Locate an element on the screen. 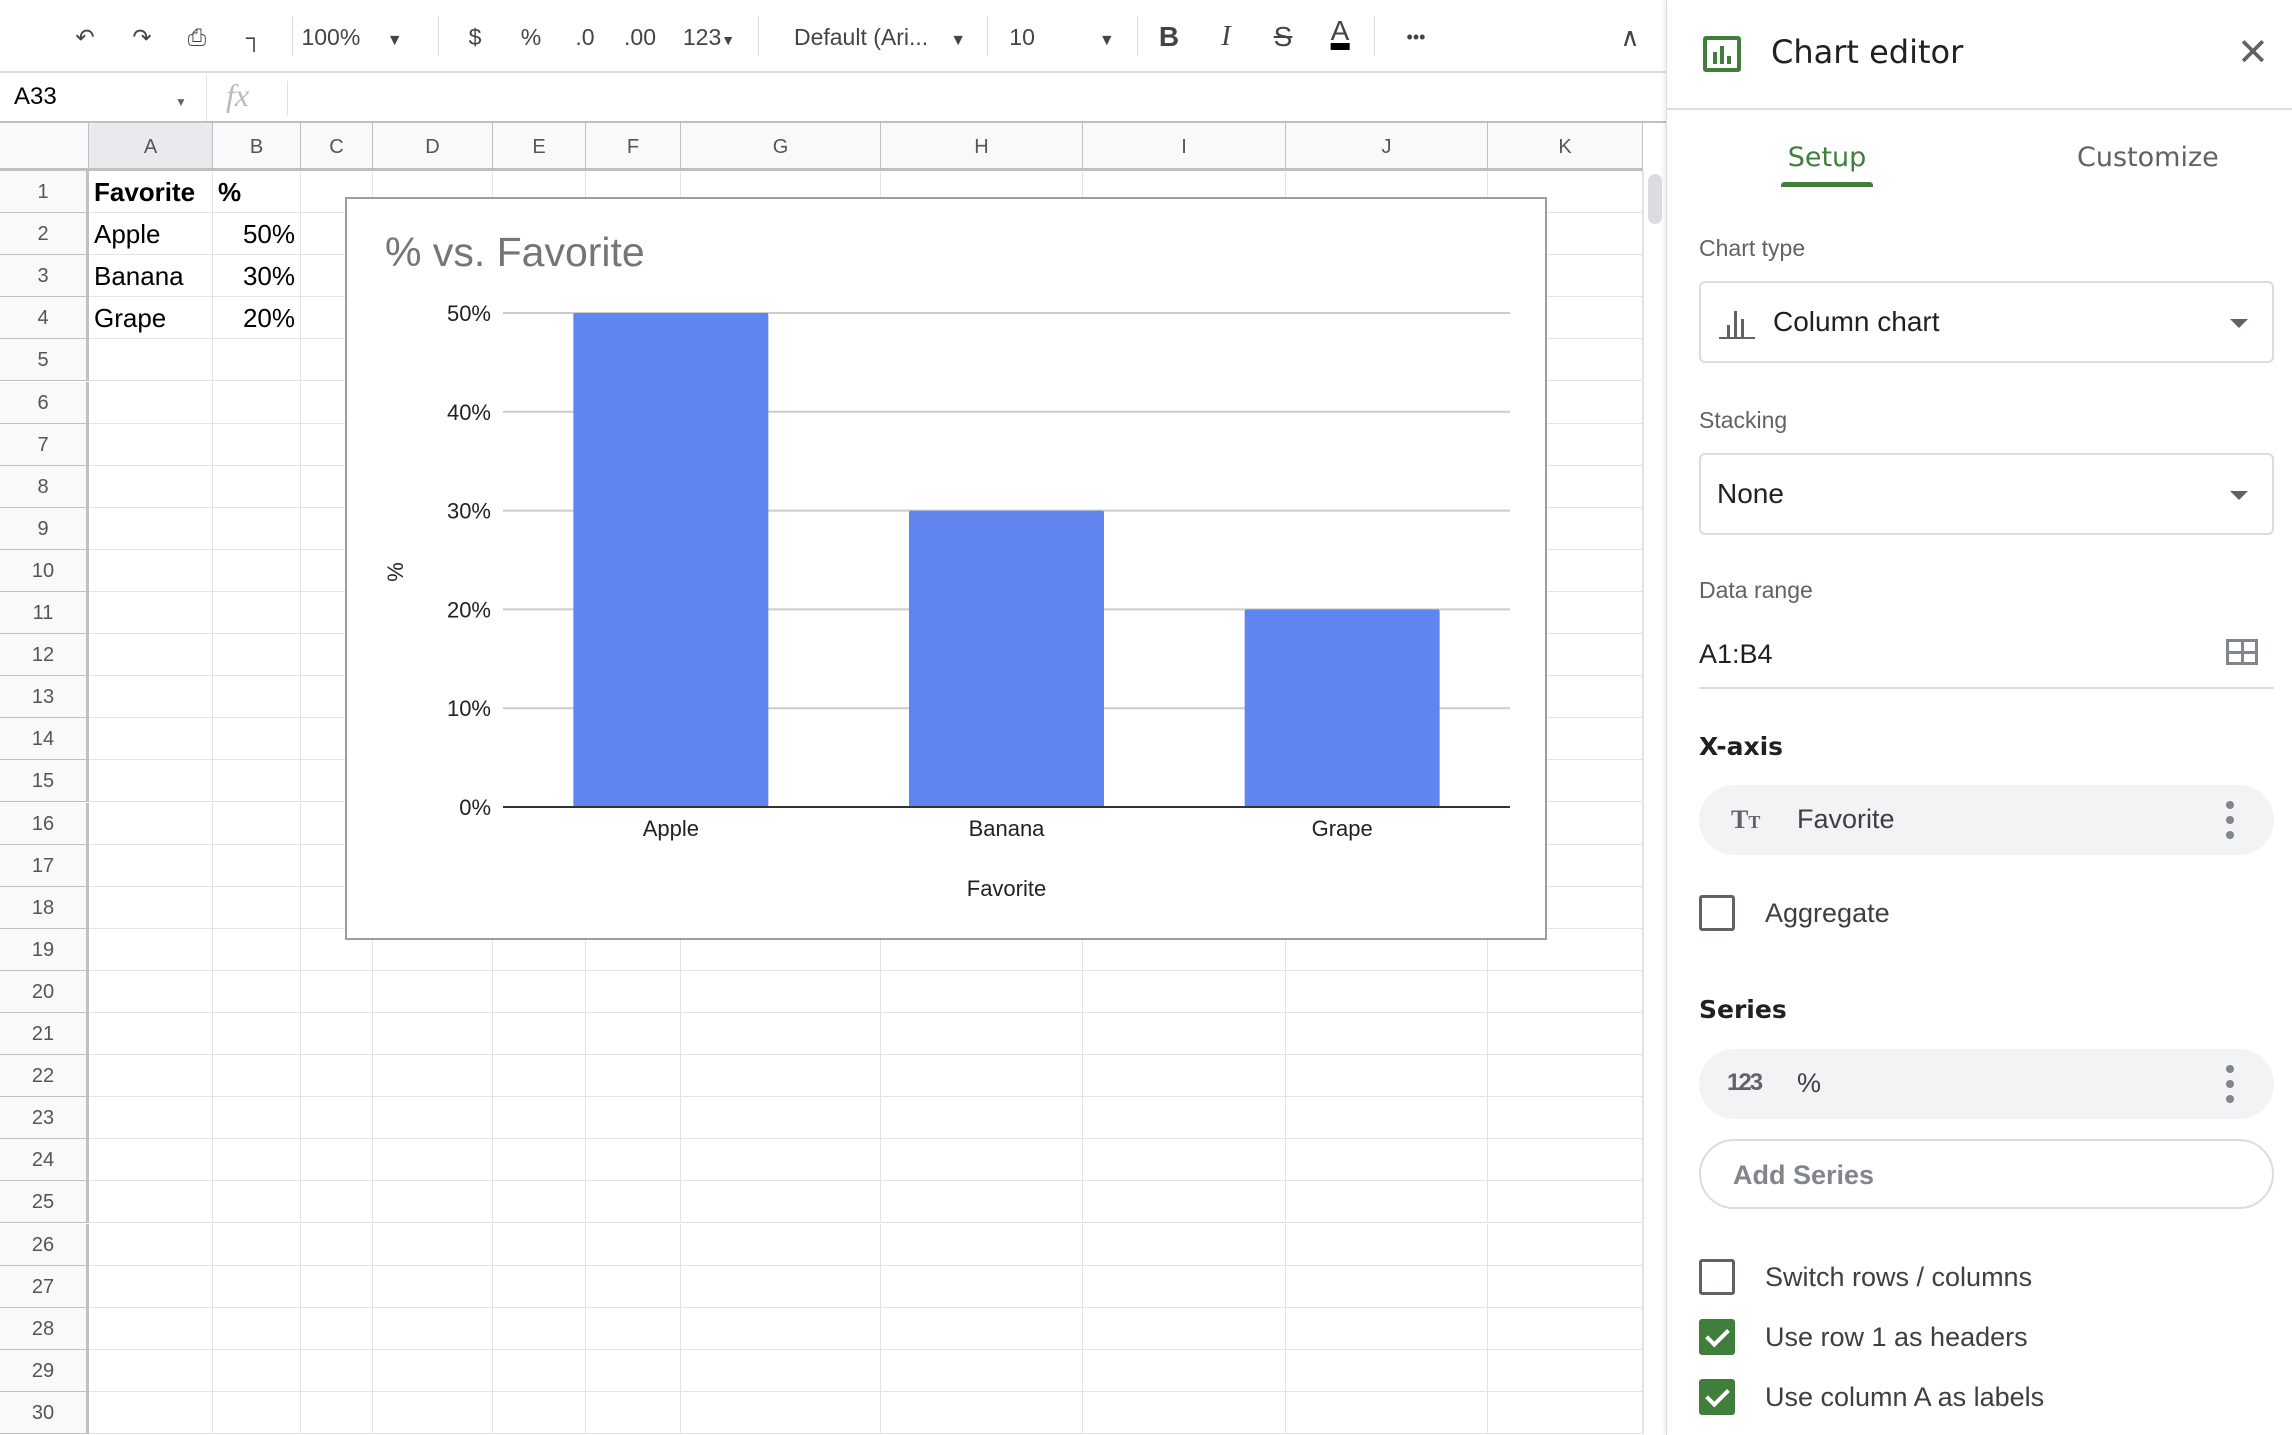 The width and height of the screenshot is (2292, 1435). row-header-21: 21 is located at coordinates (44, 1034).